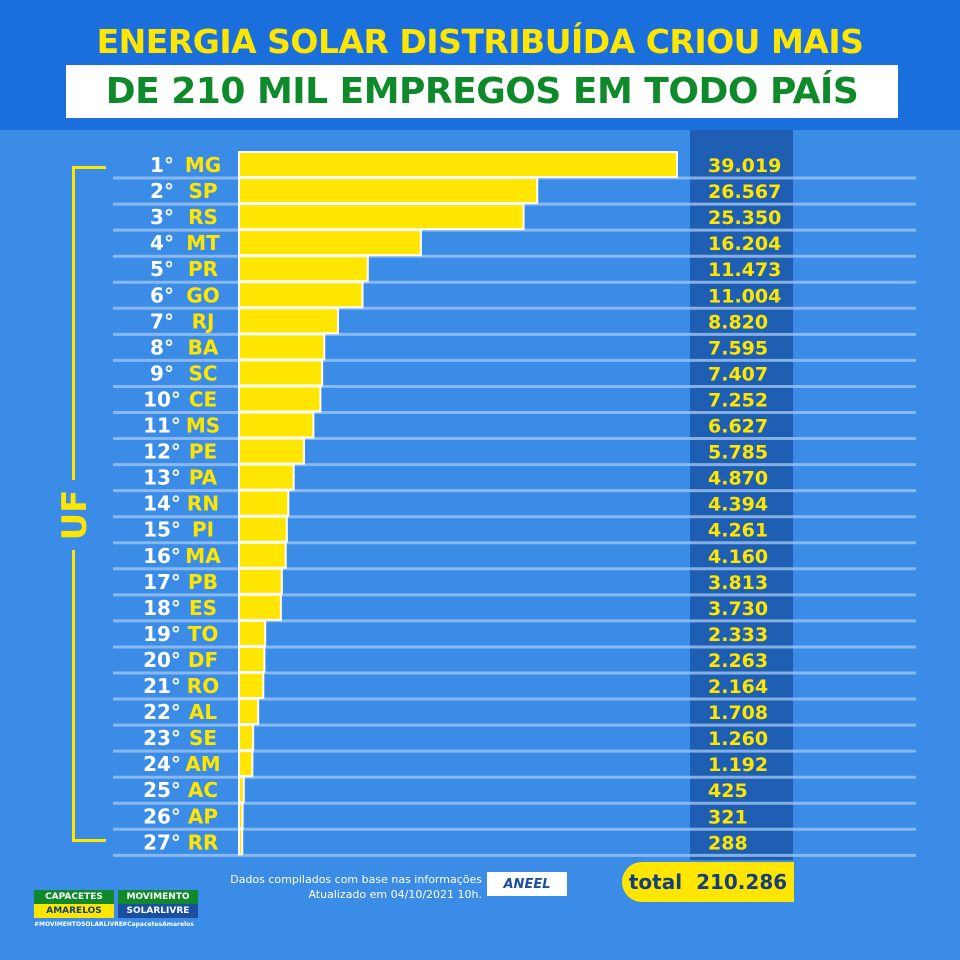 The height and width of the screenshot is (960, 960). Describe the element at coordinates (744, 218) in the screenshot. I see `value-label: 25.350` at that location.